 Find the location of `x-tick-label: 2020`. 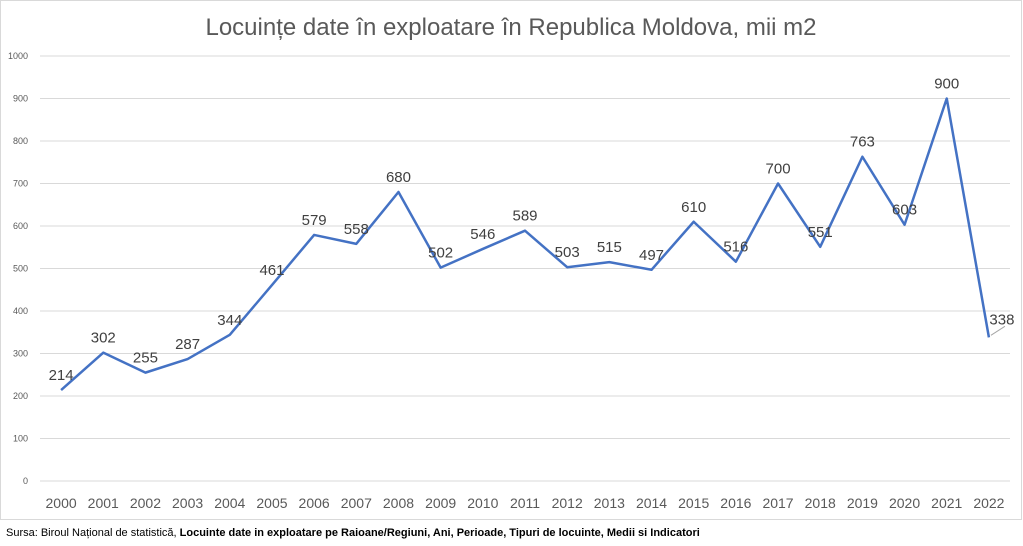

x-tick-label: 2020 is located at coordinates (904, 503).